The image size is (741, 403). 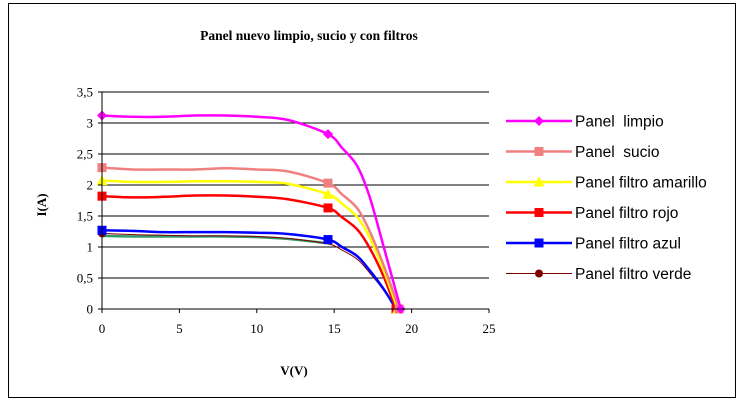 What do you see at coordinates (641, 183) in the screenshot?
I see `legend-label: Panel filtro amarillo` at bounding box center [641, 183].